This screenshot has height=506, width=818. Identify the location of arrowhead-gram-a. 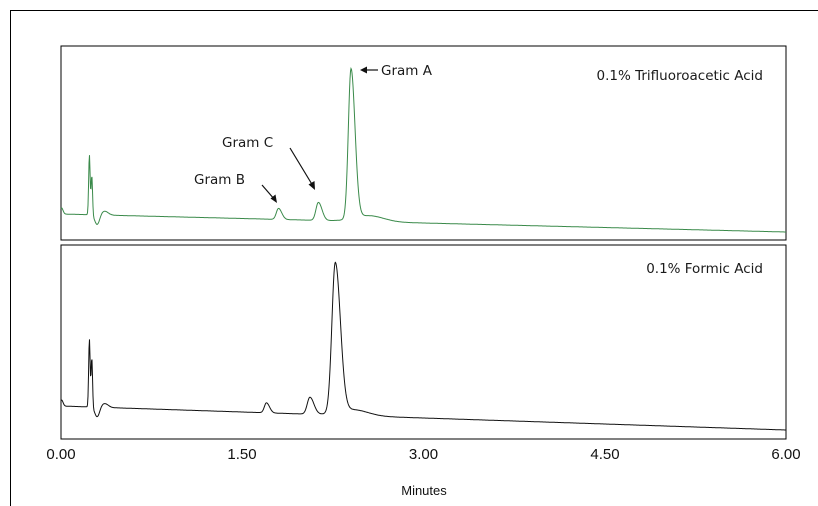
(363, 70).